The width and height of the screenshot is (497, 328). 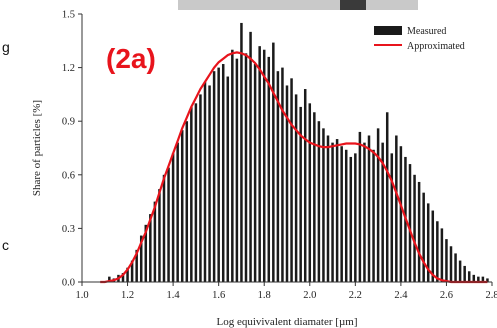 I want to click on x-tick-label: 2.8, so click(x=491, y=295).